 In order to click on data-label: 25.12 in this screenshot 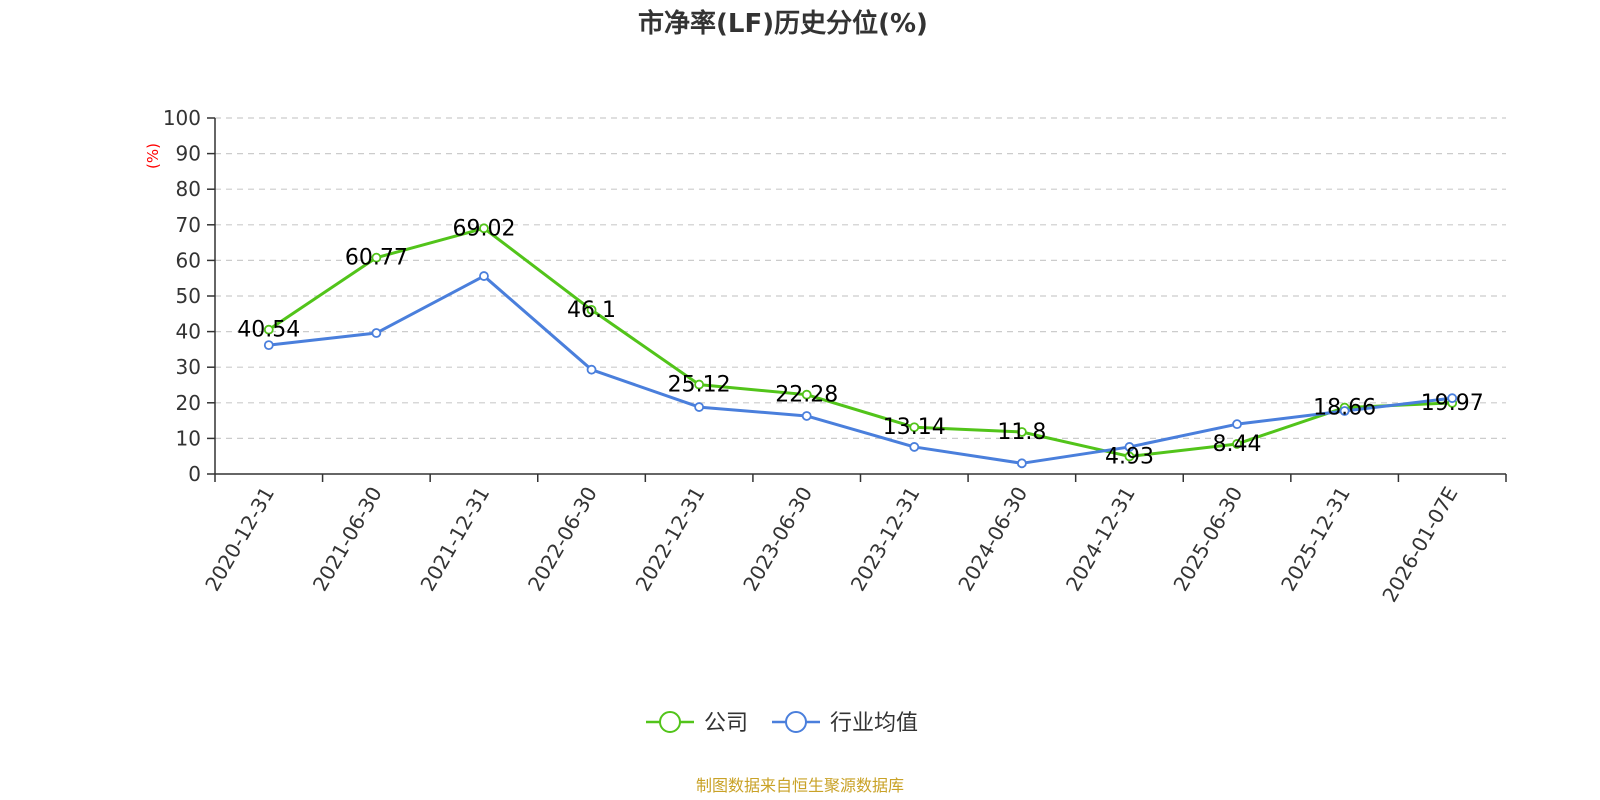, I will do `click(699, 385)`.